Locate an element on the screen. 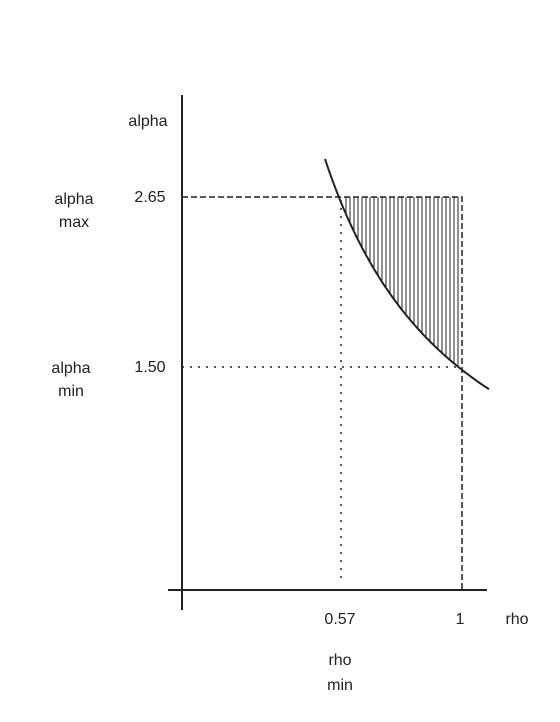 This screenshot has height=722, width=560. curve is located at coordinates (407, 274).